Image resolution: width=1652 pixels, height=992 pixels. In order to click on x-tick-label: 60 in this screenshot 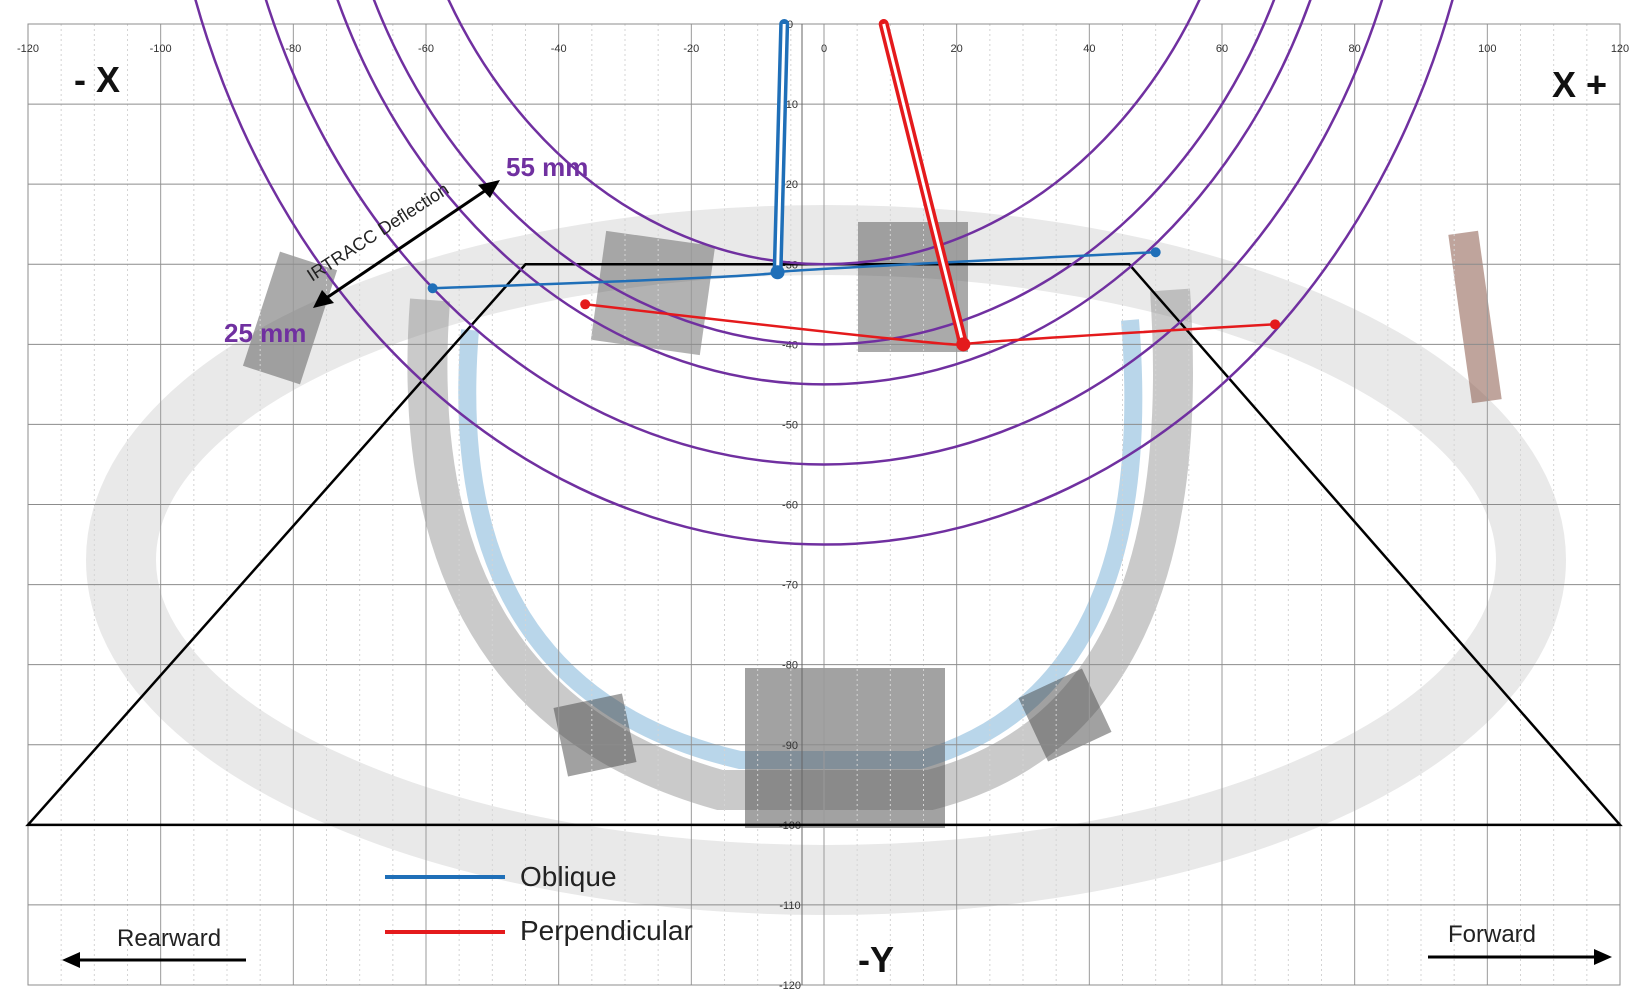, I will do `click(1222, 49)`.